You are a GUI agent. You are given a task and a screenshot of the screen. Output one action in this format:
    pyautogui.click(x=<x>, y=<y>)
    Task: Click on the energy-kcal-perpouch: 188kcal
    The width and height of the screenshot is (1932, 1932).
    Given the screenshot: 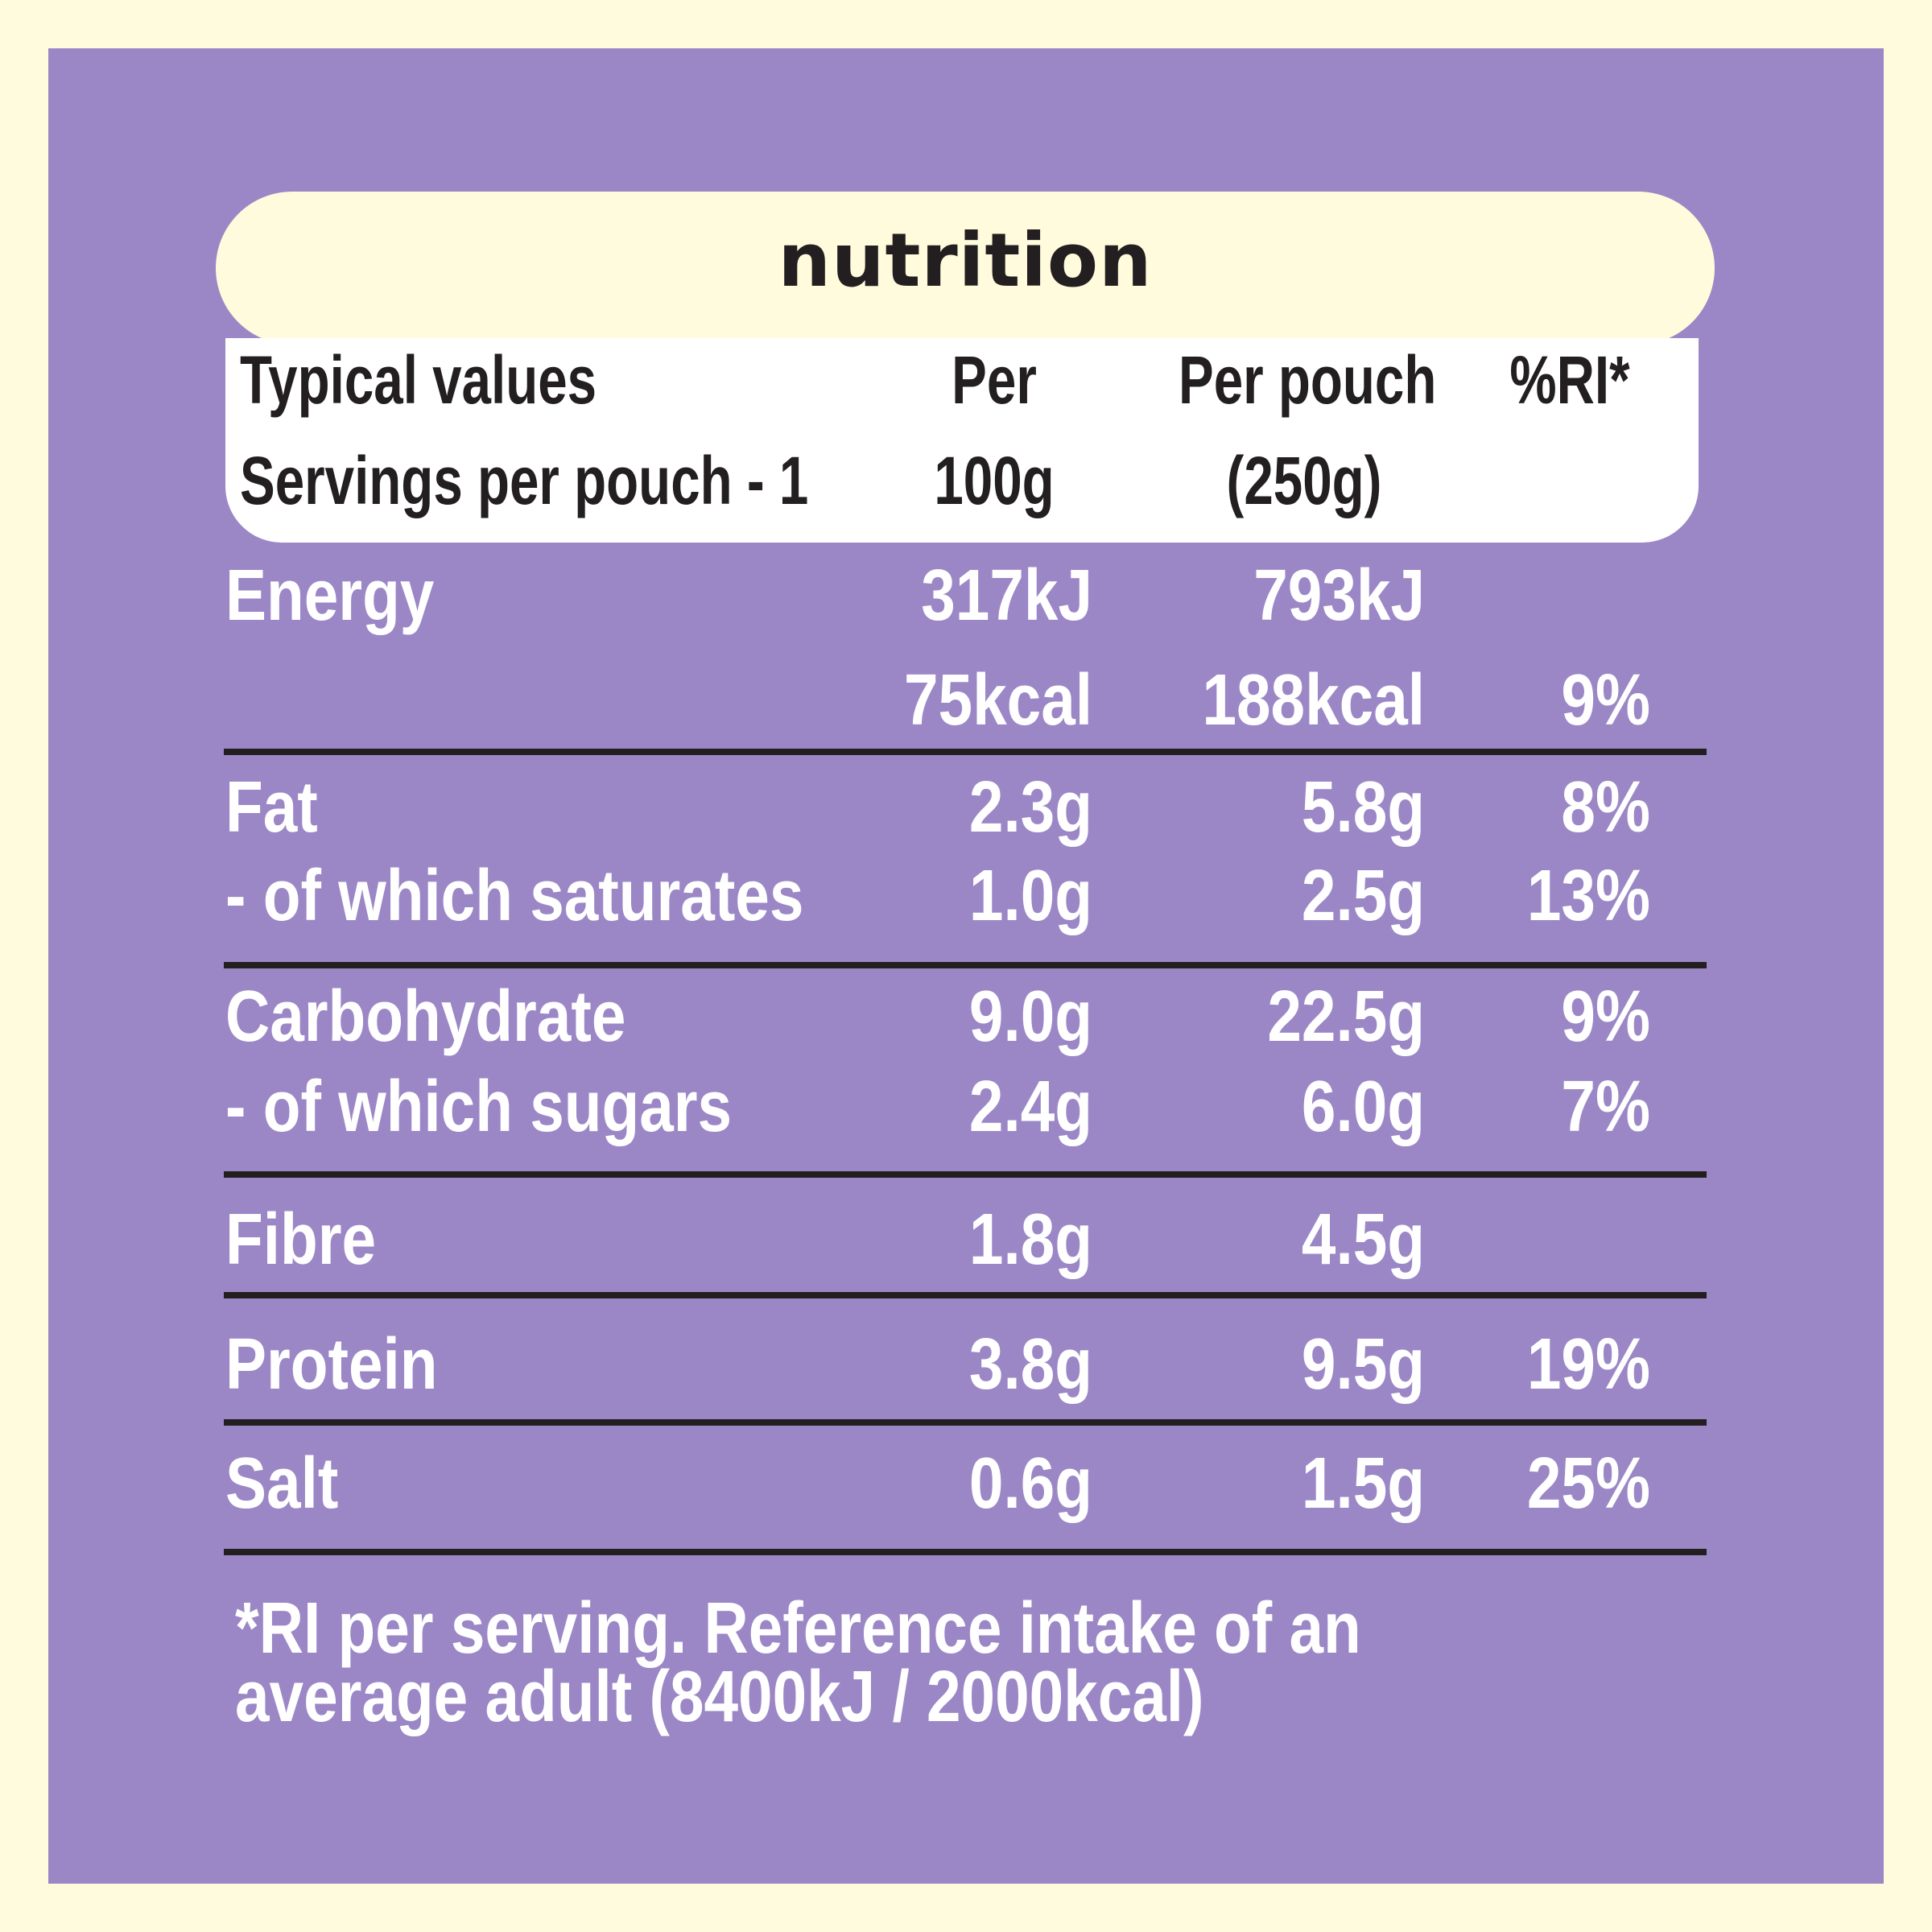 What is the action you would take?
    pyautogui.click(x=1313, y=700)
    